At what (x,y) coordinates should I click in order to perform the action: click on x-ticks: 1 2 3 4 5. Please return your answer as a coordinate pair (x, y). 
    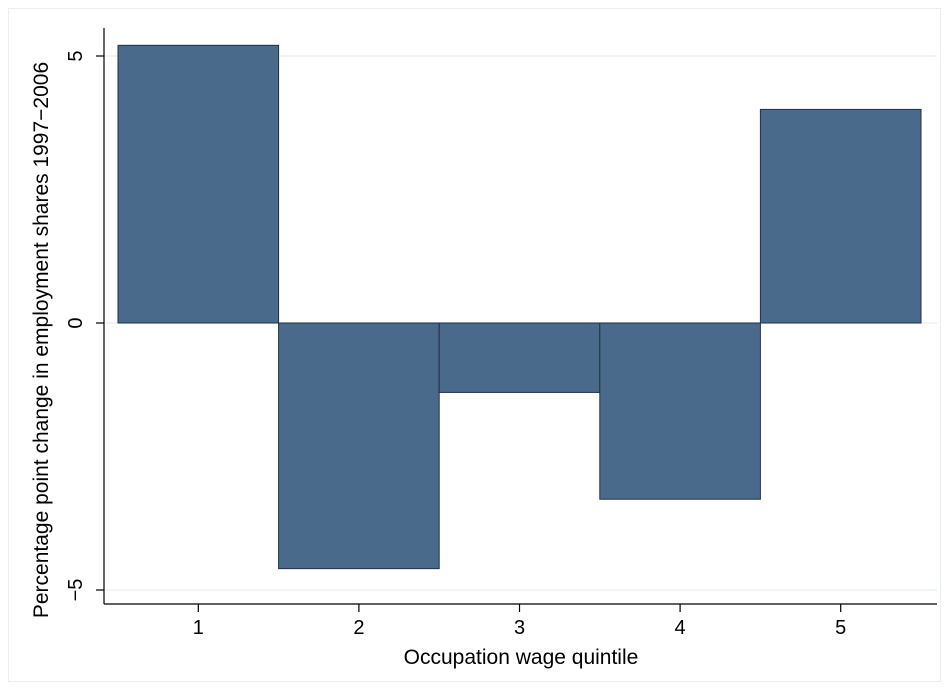
    Looking at the image, I should click on (519, 621).